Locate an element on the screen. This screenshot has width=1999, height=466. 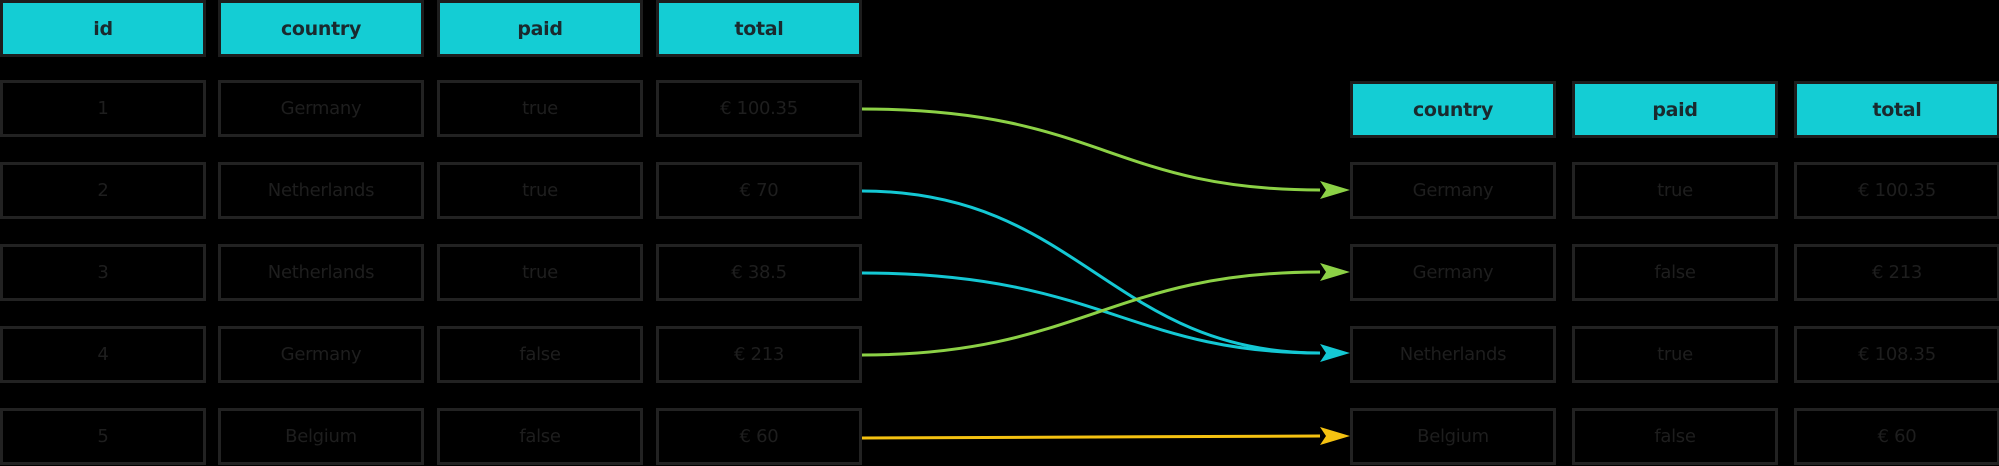
result-header-paid: paid is located at coordinates (1675, 109).